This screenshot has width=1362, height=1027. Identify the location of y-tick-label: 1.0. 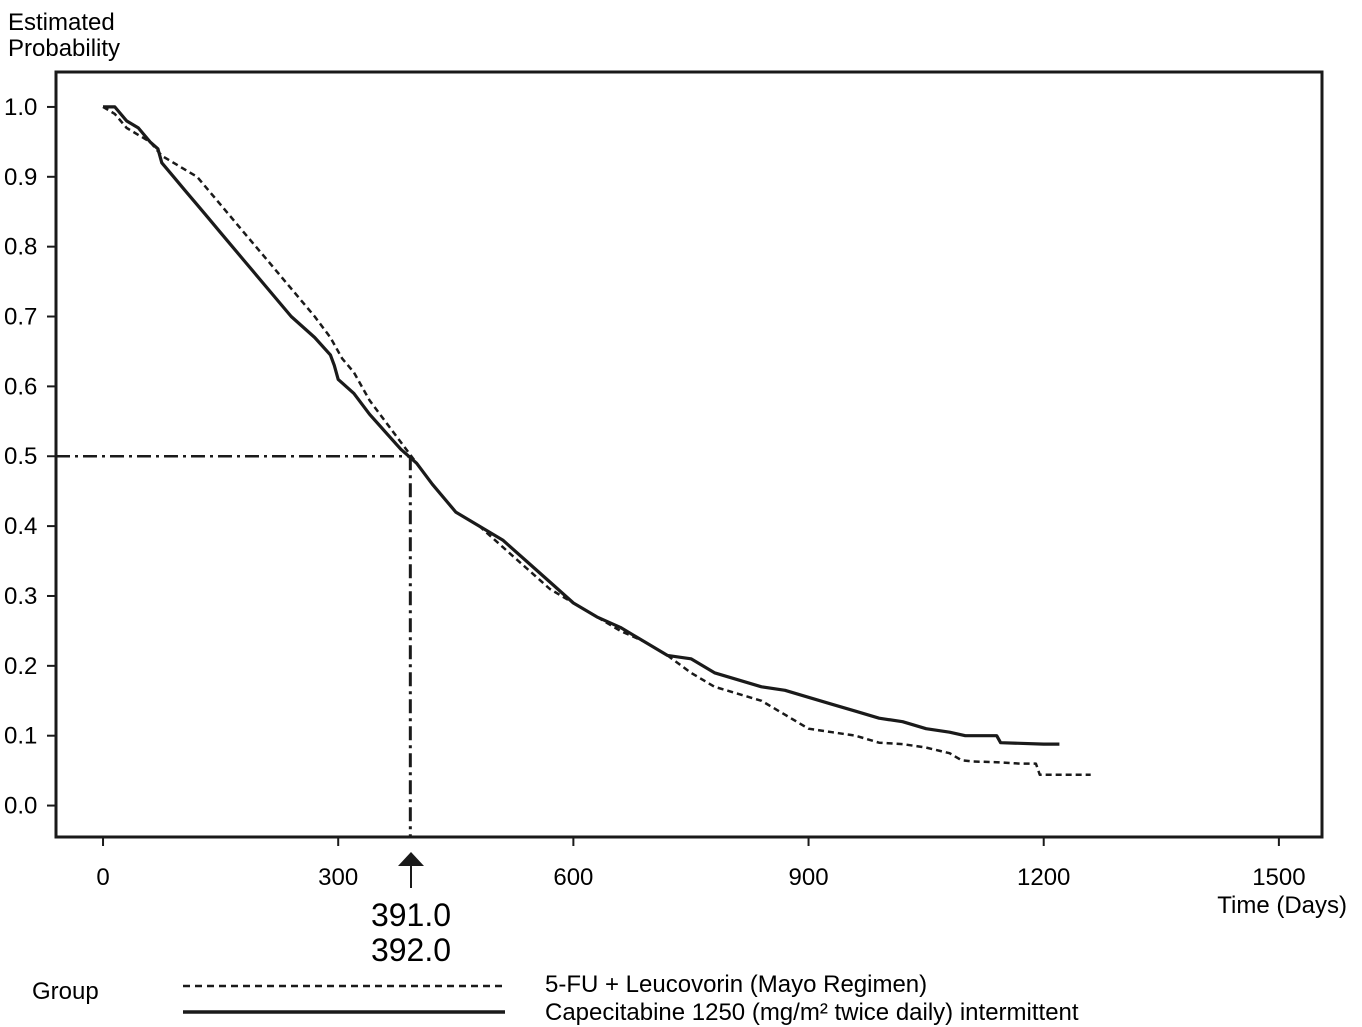
(20, 107).